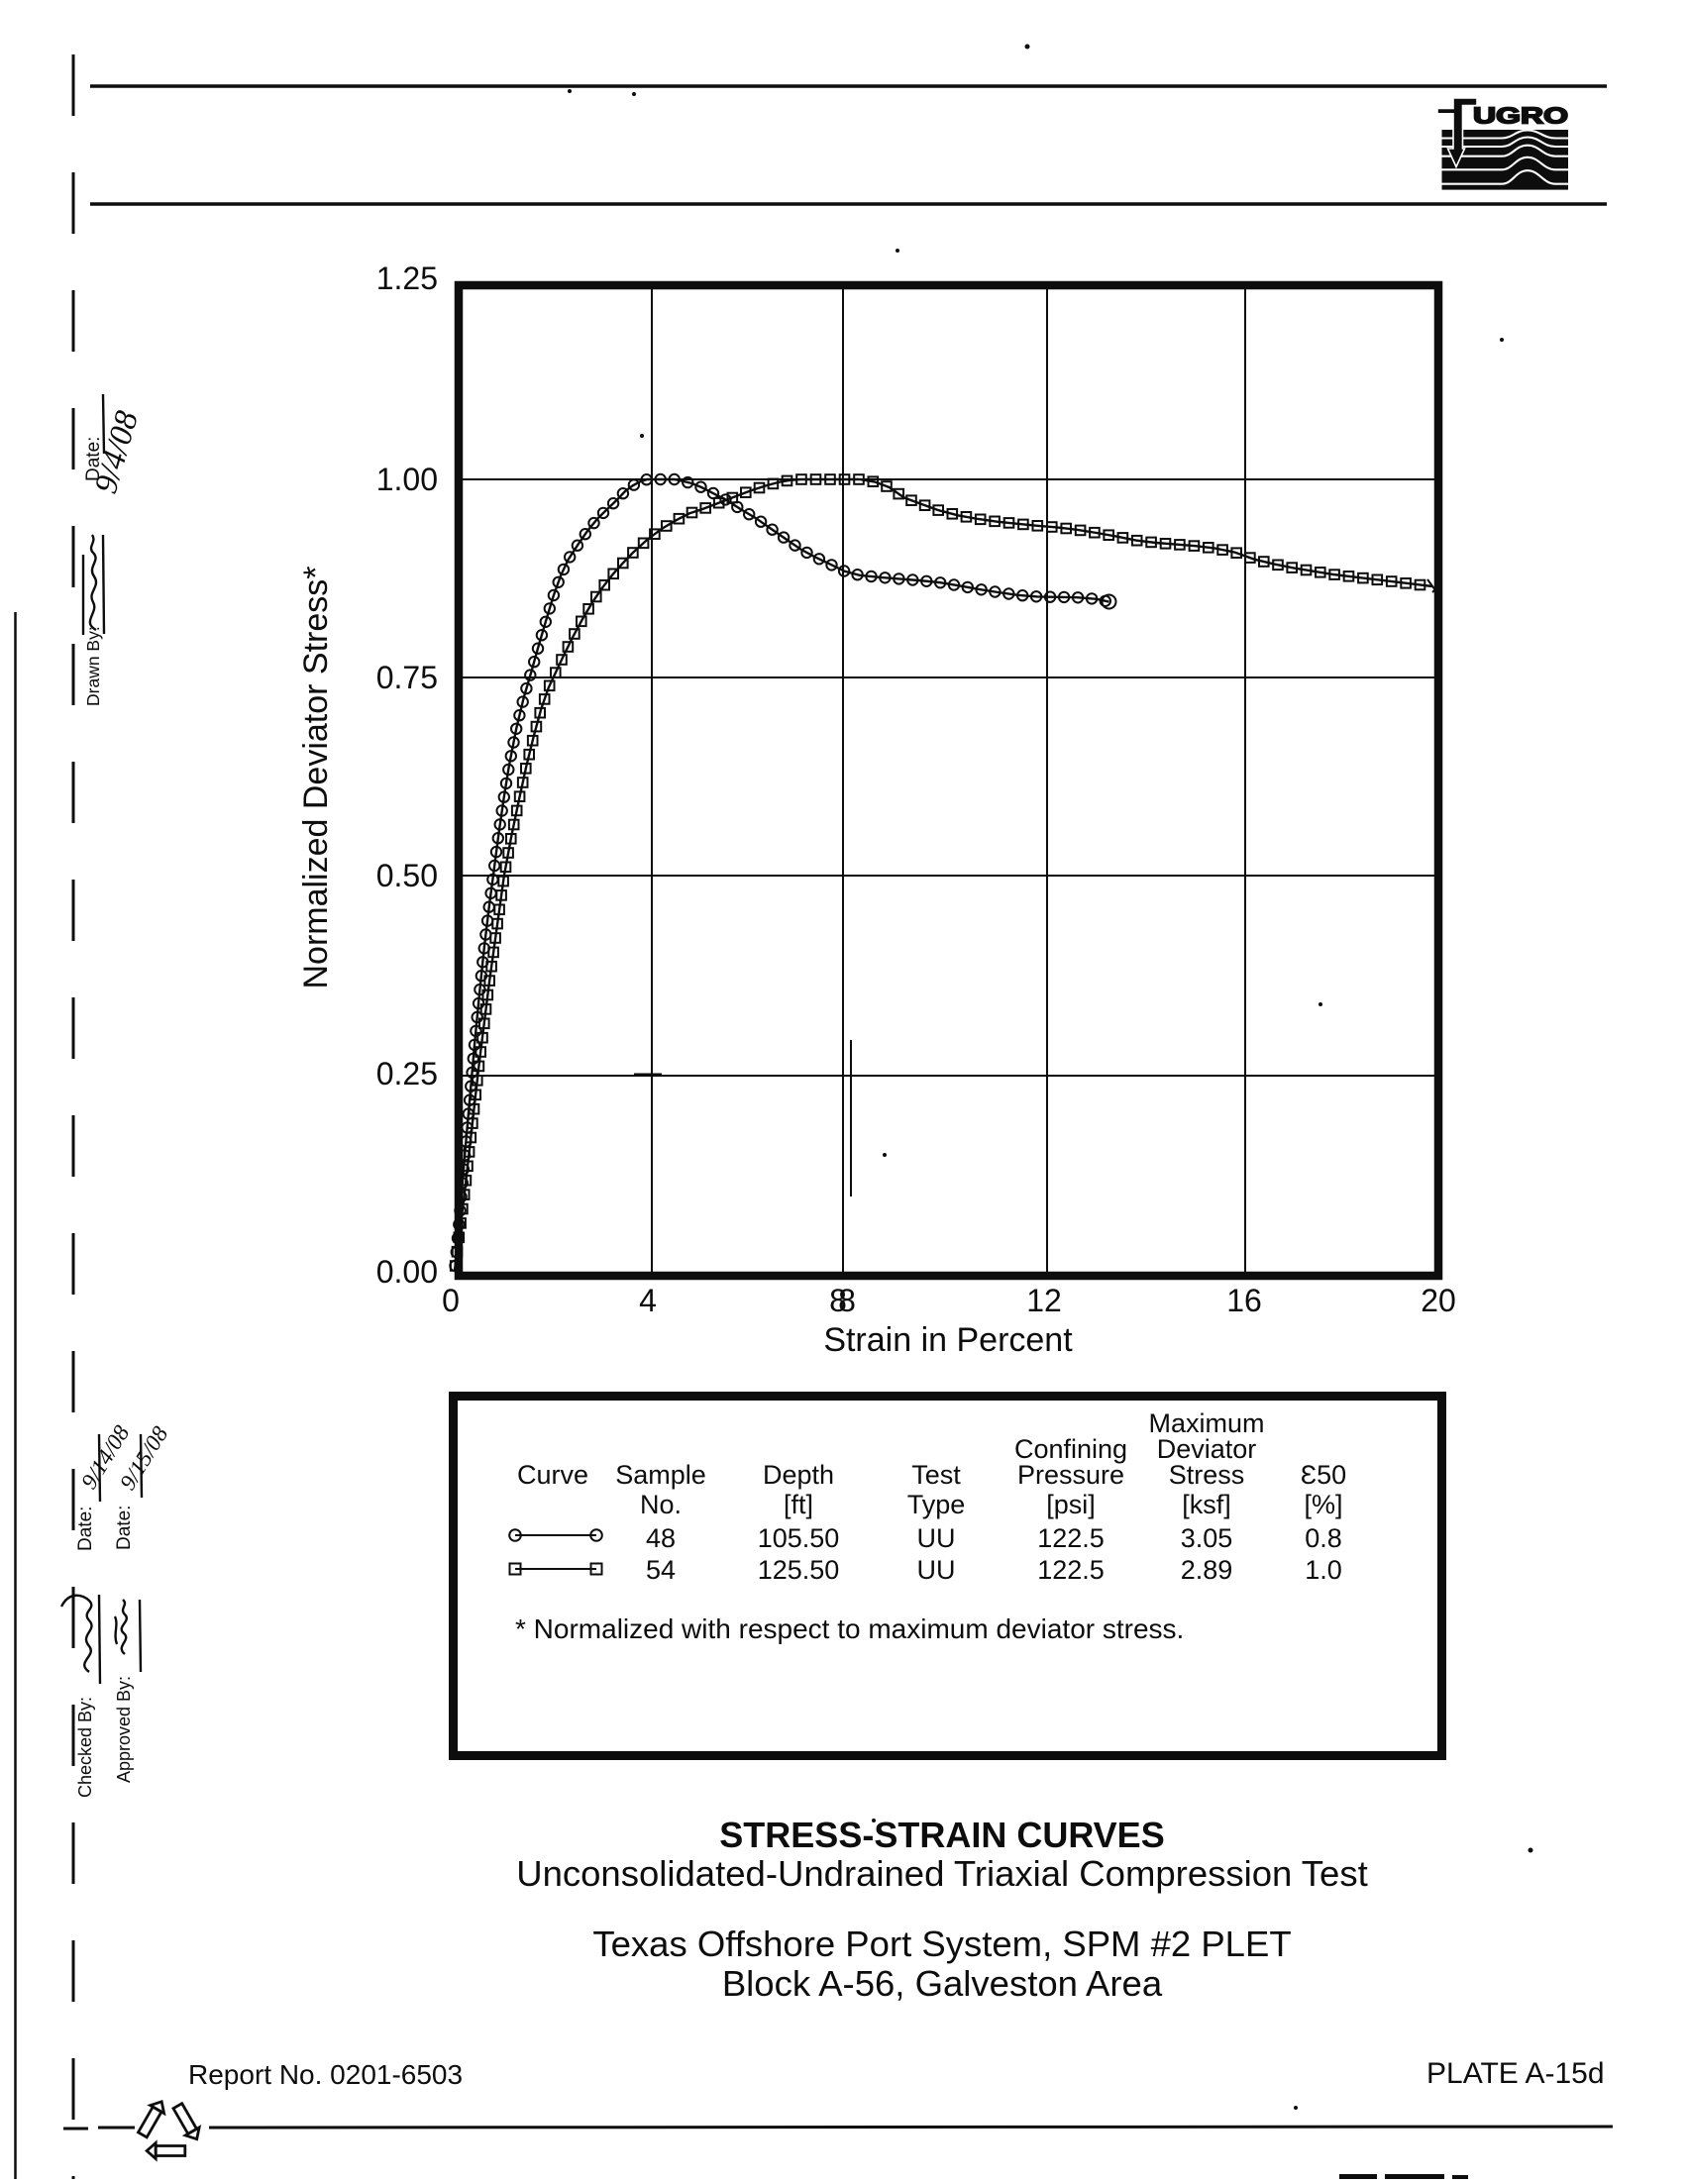  I want to click on svg-text: 105.50, so click(799, 1538).